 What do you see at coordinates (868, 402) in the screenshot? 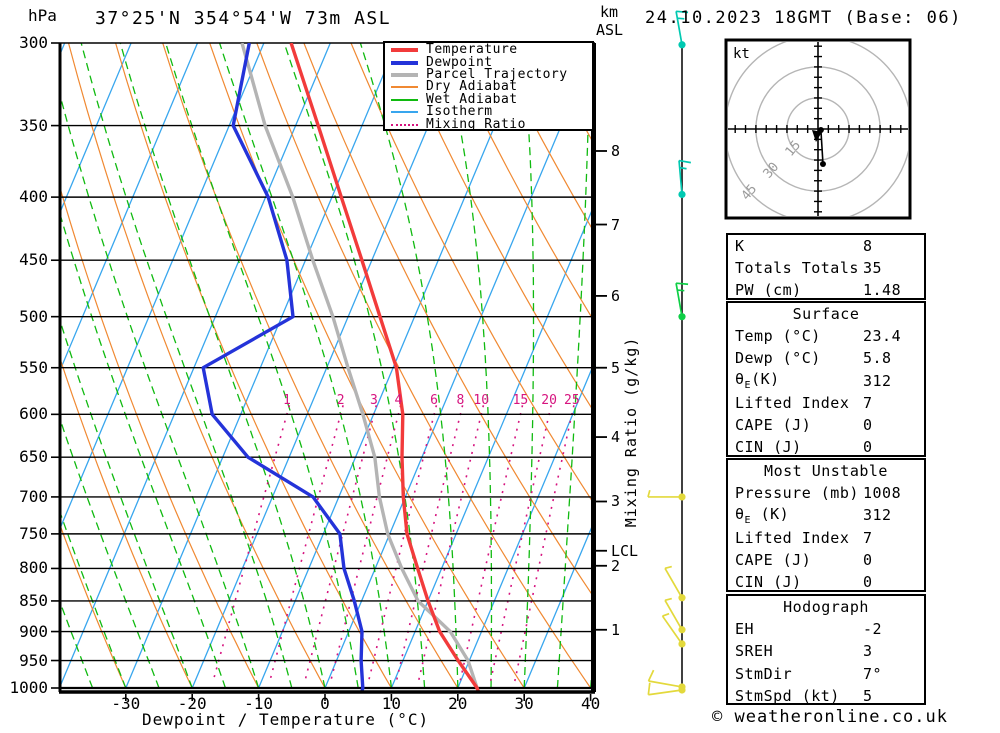
I see `table-row-value: 7` at bounding box center [868, 402].